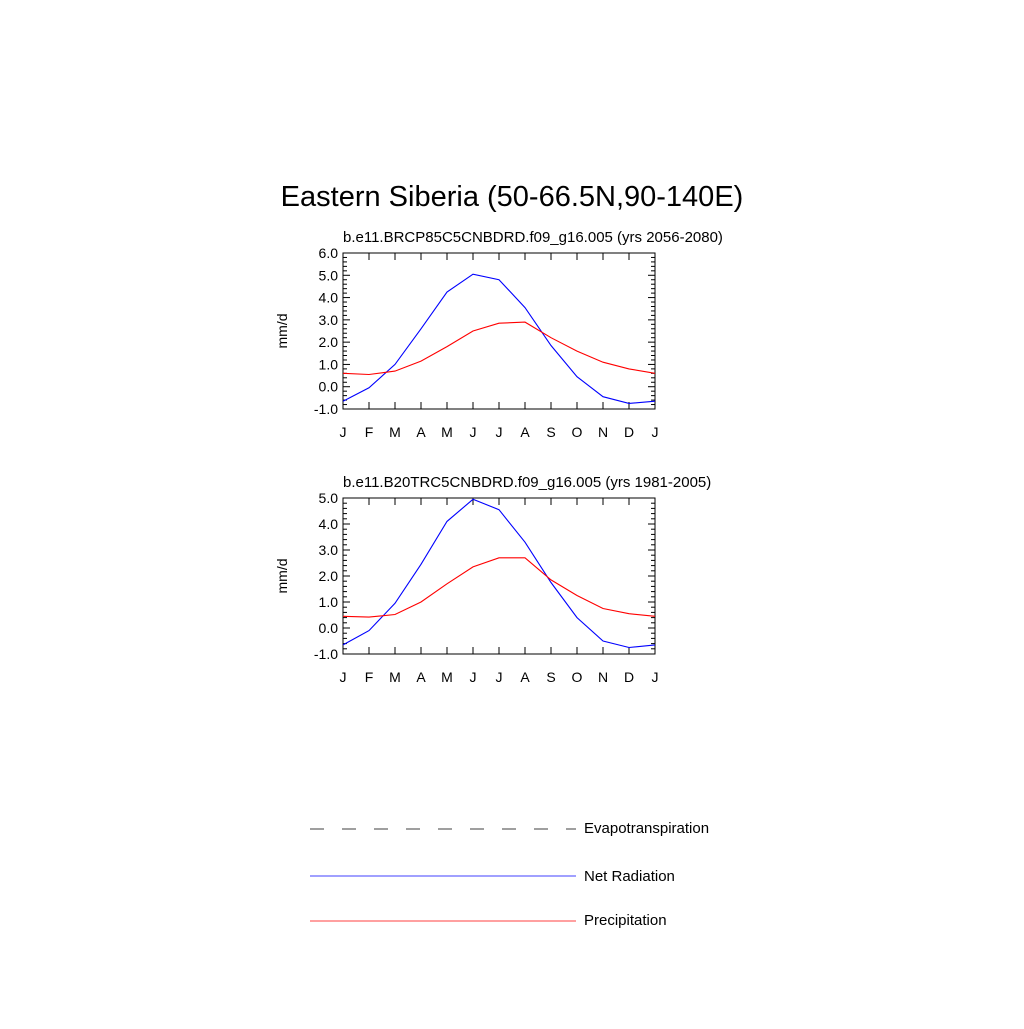 This screenshot has height=1029, width=1024. Describe the element at coordinates (329, 498) in the screenshot. I see `y-tick-label-20tr: 5.0` at that location.